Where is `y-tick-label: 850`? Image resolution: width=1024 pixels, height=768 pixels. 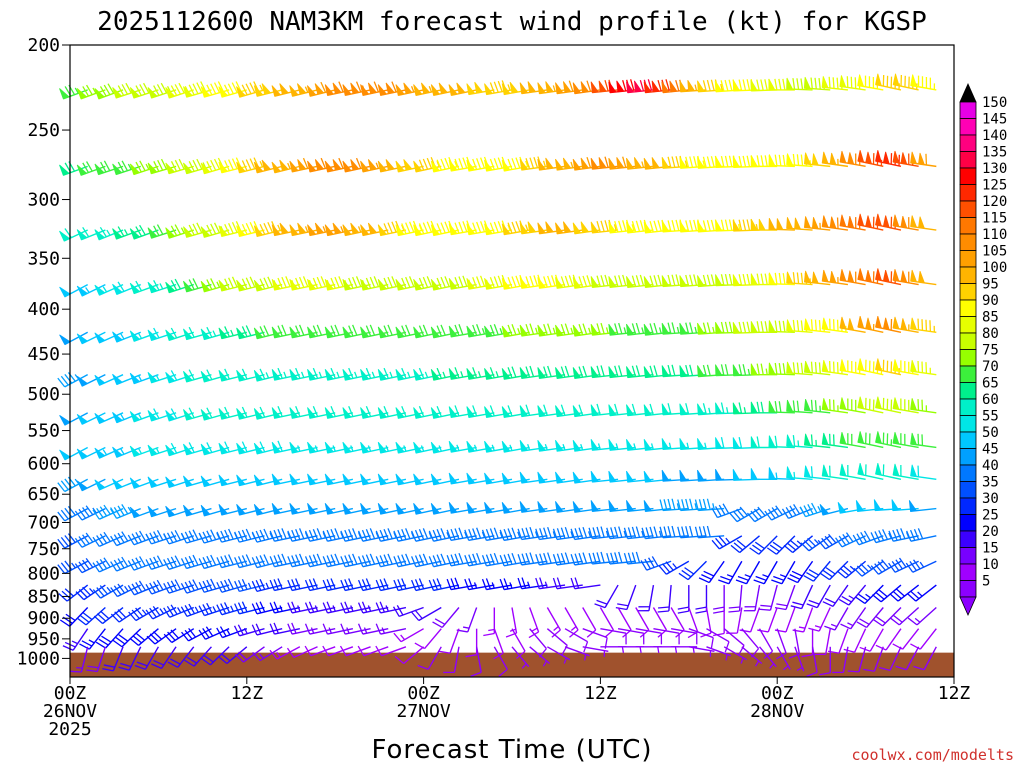 y-tick-label: 850 is located at coordinates (43, 596).